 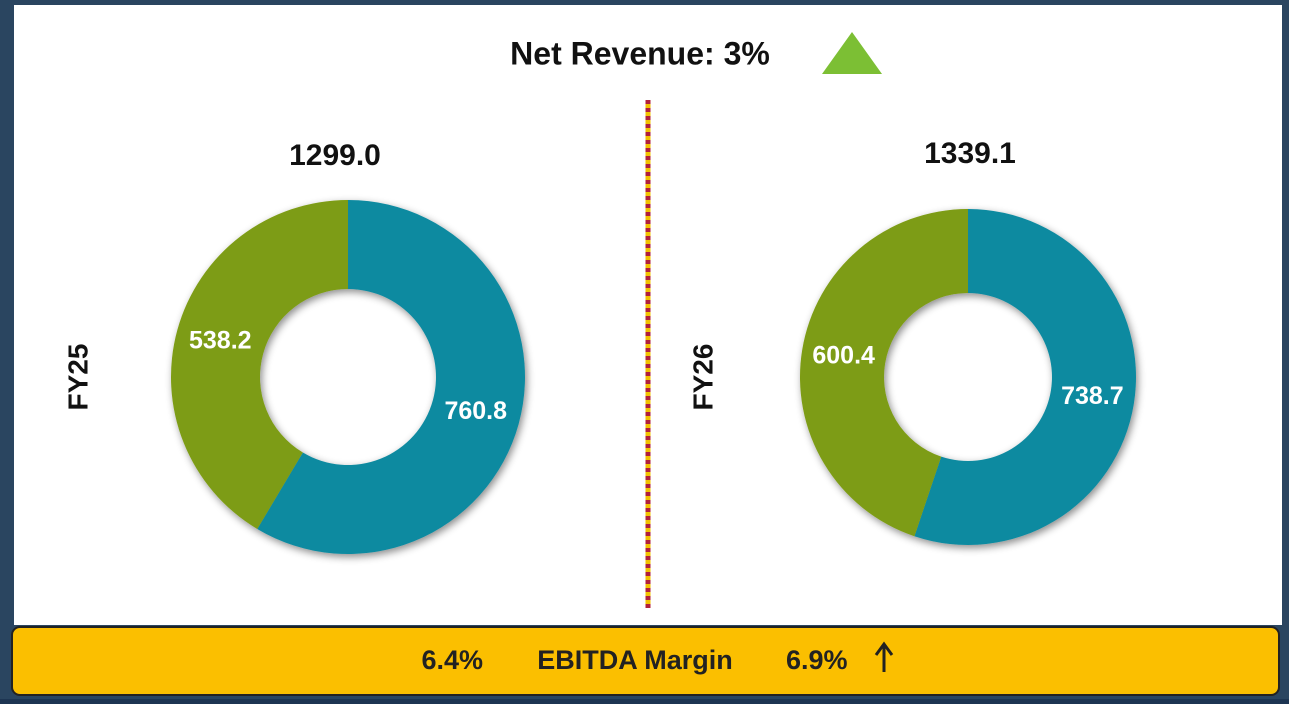 I want to click on footer-left: 6.4%, so click(x=452, y=660).